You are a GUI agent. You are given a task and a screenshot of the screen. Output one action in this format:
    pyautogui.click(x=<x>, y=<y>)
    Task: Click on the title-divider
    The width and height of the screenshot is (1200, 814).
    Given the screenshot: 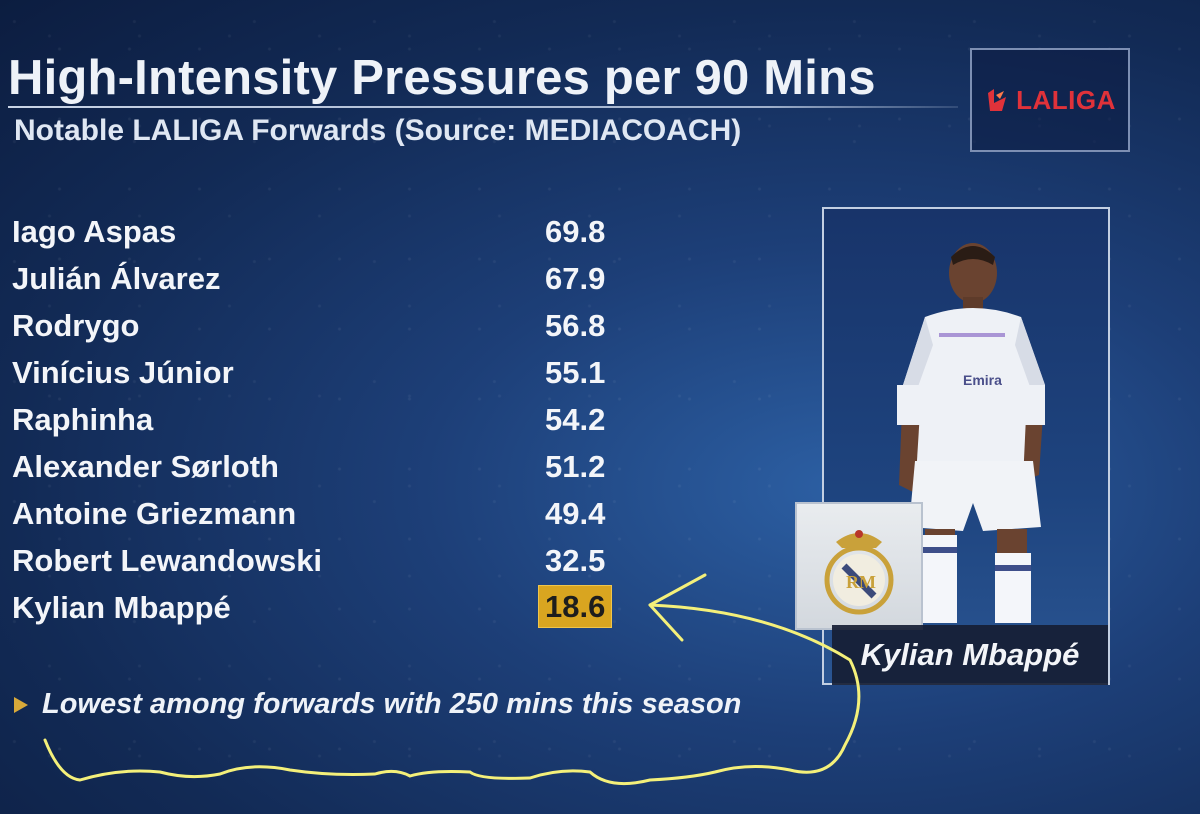 What is the action you would take?
    pyautogui.click(x=483, y=107)
    